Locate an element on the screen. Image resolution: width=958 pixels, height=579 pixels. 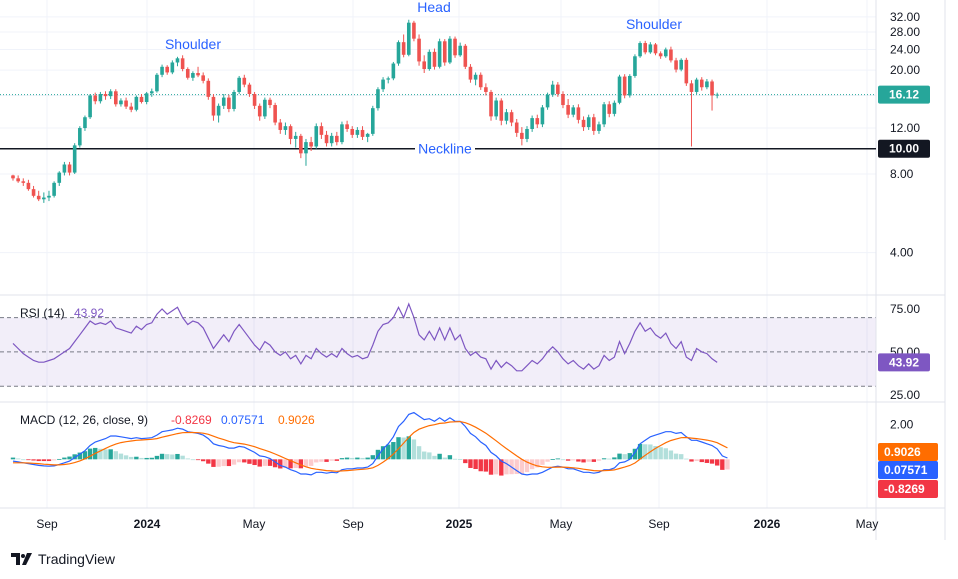
time-tick-label: Sep is located at coordinates (659, 524).